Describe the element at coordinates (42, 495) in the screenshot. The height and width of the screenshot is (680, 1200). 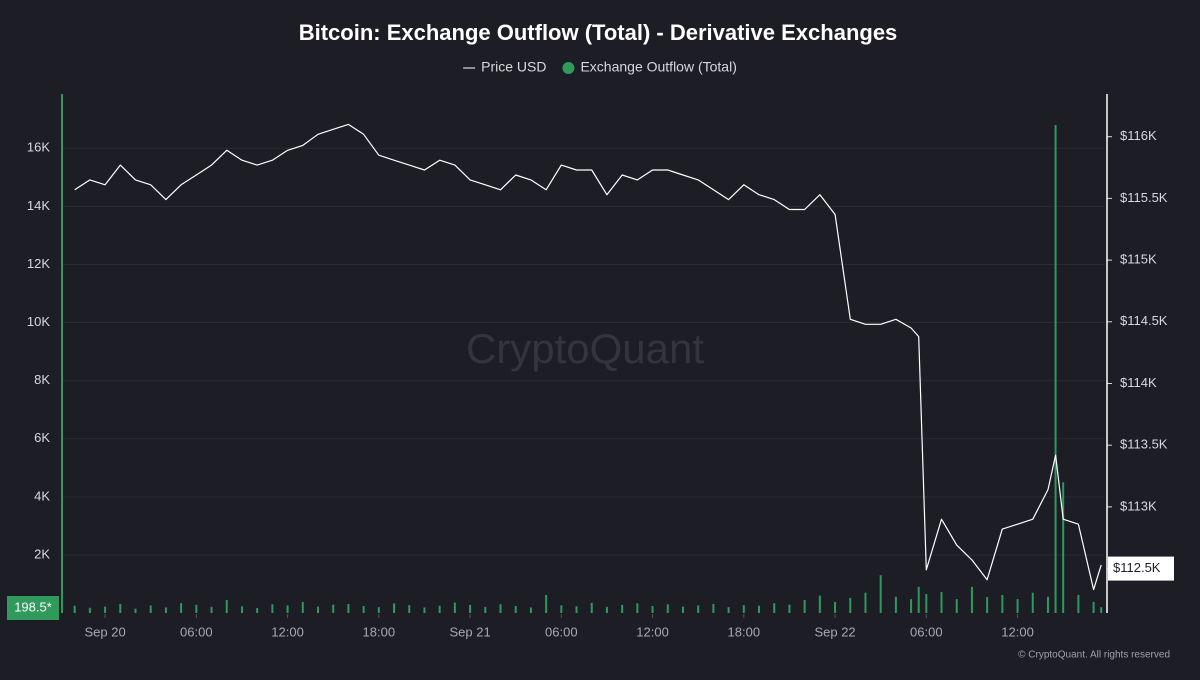
I see `y-tick-label: 4K` at that location.